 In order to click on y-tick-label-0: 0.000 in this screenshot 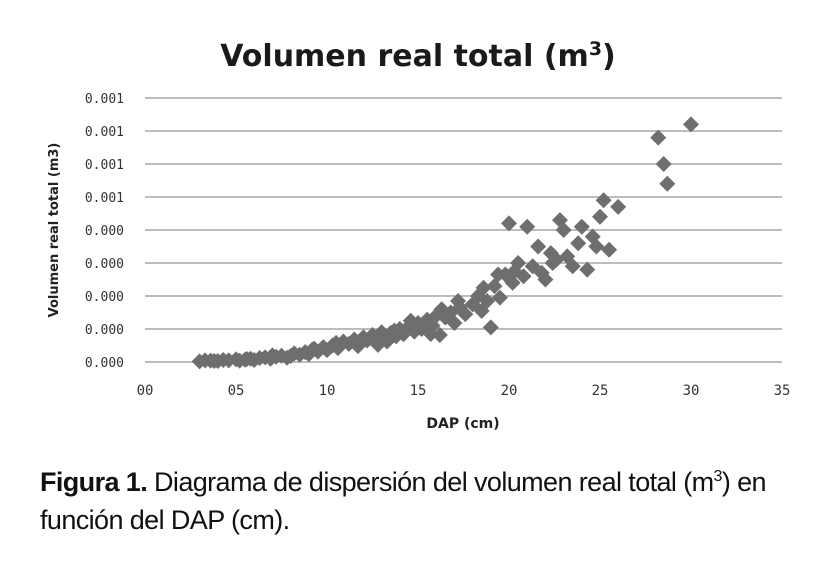, I will do `click(104, 363)`.